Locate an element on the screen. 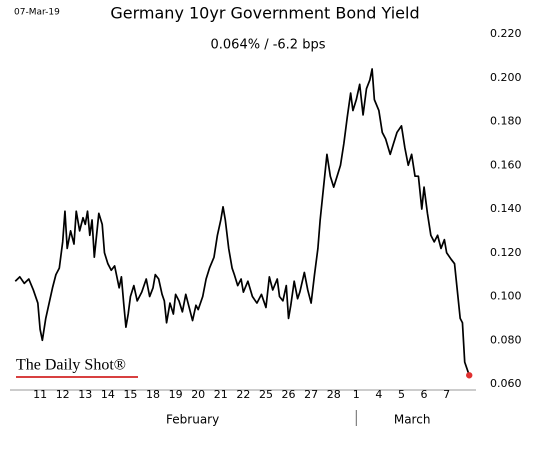  x-tick-label: 18 is located at coordinates (153, 394).